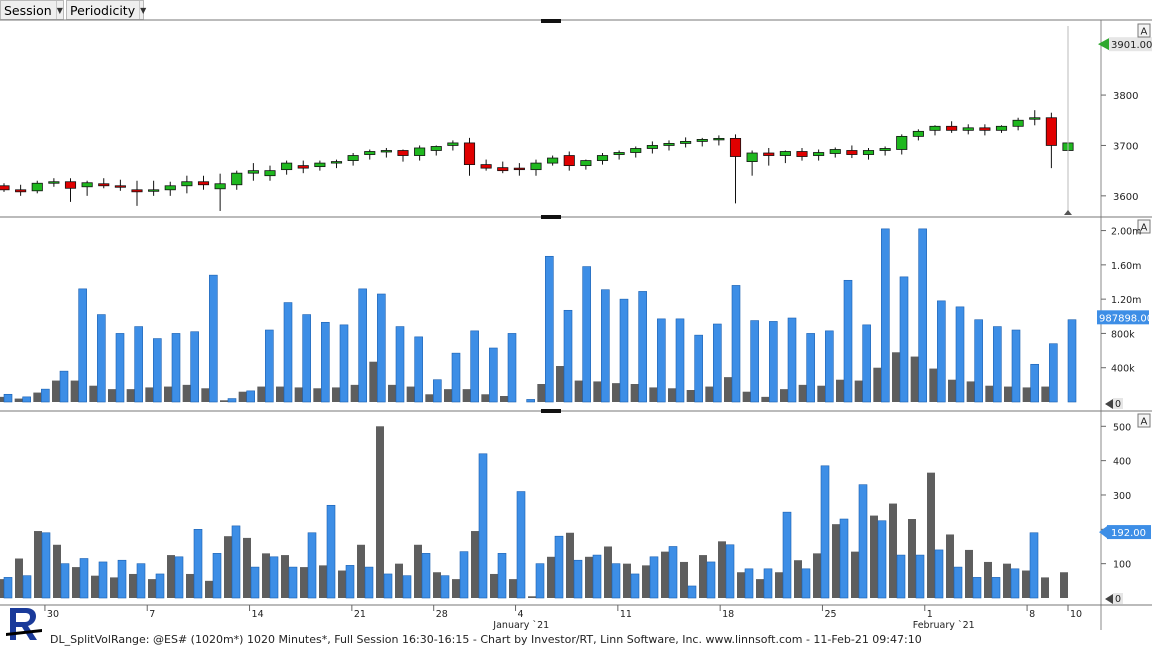 The image size is (1152, 647). Describe the element at coordinates (1126, 266) in the screenshot. I see `volume-axis-label: 1.60m` at that location.